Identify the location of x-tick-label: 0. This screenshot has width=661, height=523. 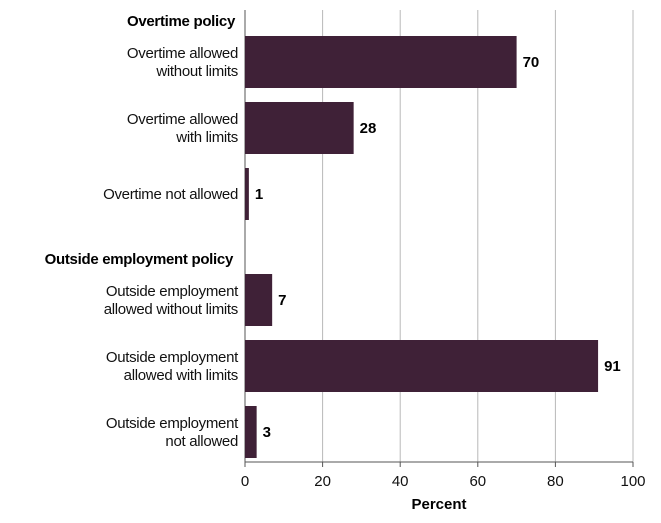
(245, 481).